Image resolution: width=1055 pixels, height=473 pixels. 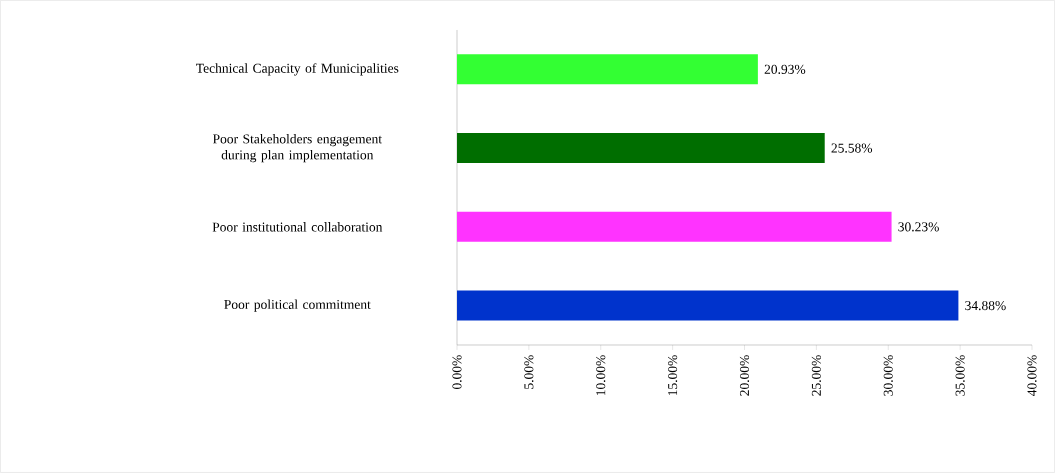 I want to click on y-tick-label: Poor Stakeholders engagement during plan implementation, so click(x=297, y=148).